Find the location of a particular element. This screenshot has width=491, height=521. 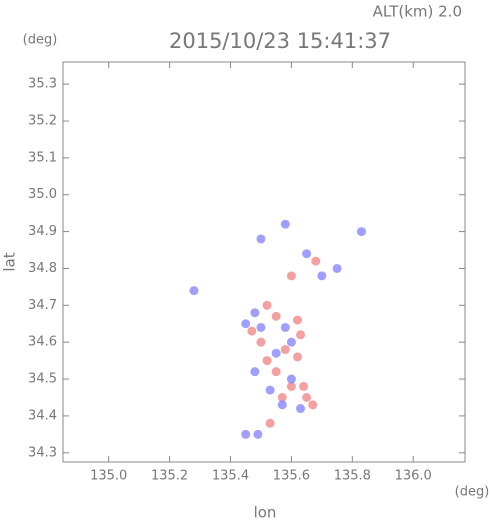

x-tick-label: 135.6 is located at coordinates (291, 476).